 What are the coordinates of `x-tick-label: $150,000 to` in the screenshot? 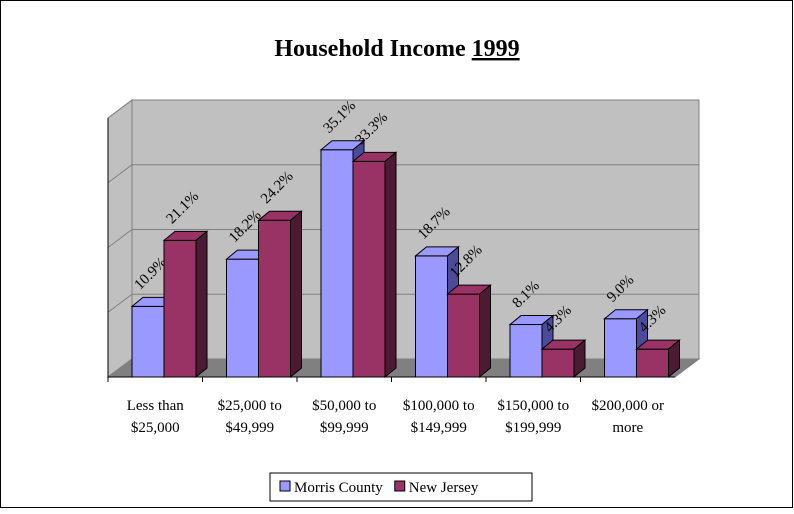 It's located at (533, 406).